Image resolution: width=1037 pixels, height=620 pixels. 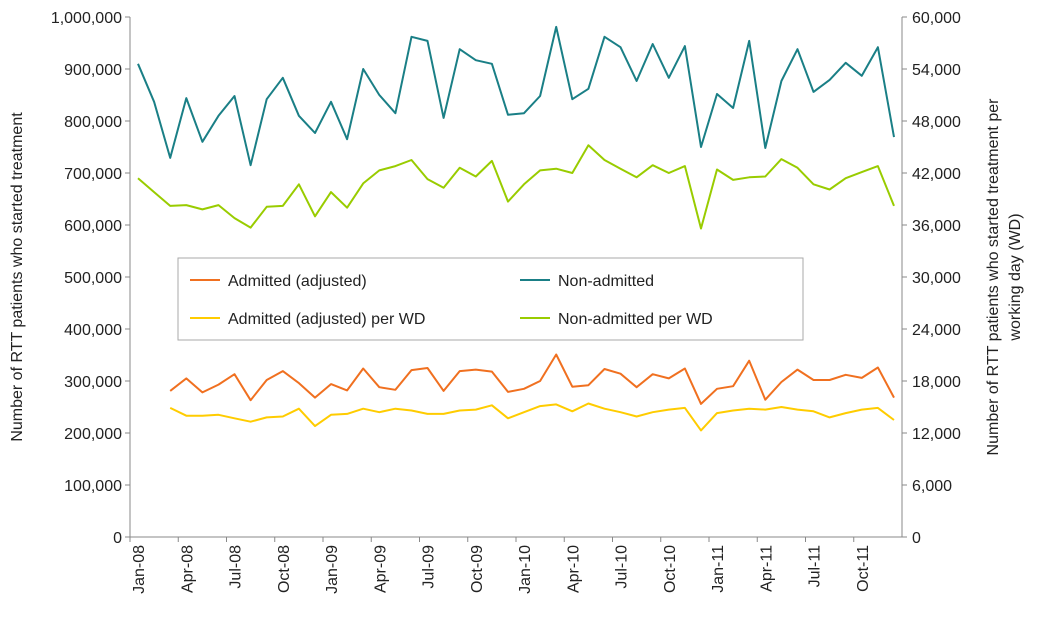 I want to click on x-tick-label: Jul-11, so click(x=815, y=566).